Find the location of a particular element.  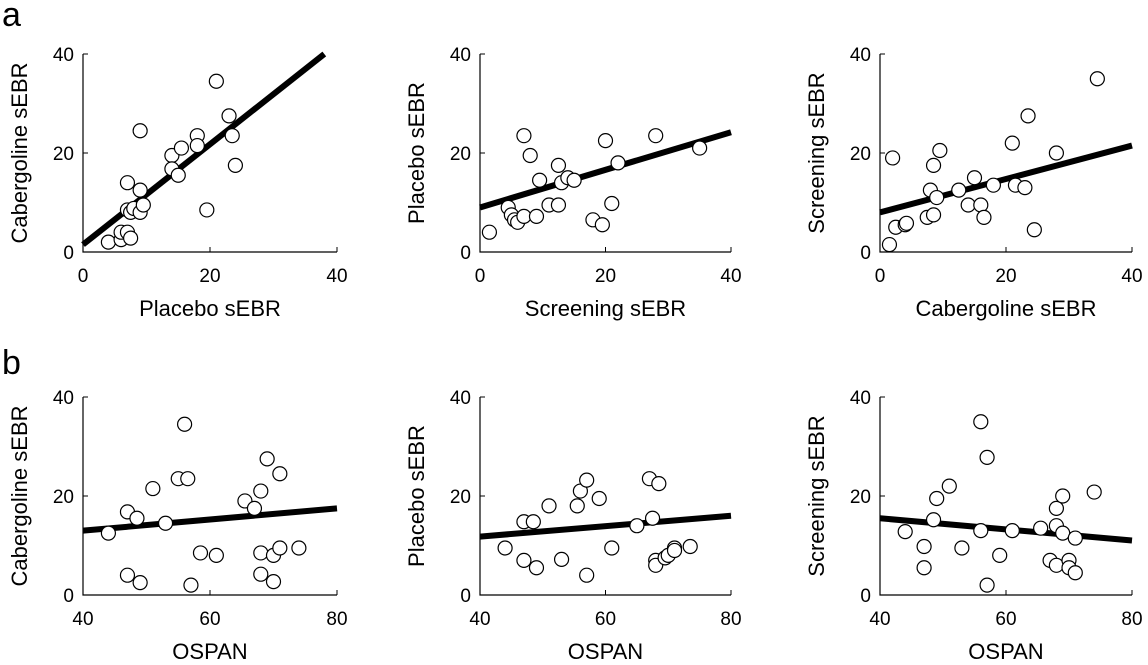

panel-label-b: b is located at coordinates (11, 363).